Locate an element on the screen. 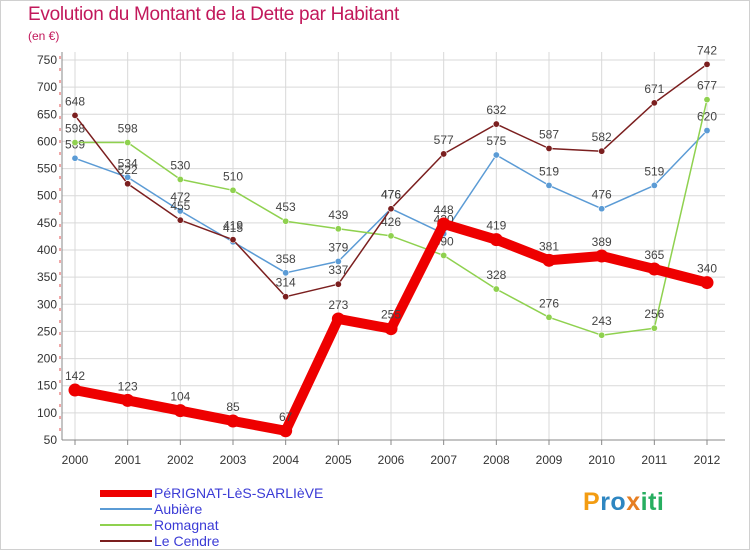  y-tick-label: 200 is located at coordinates (47, 359).